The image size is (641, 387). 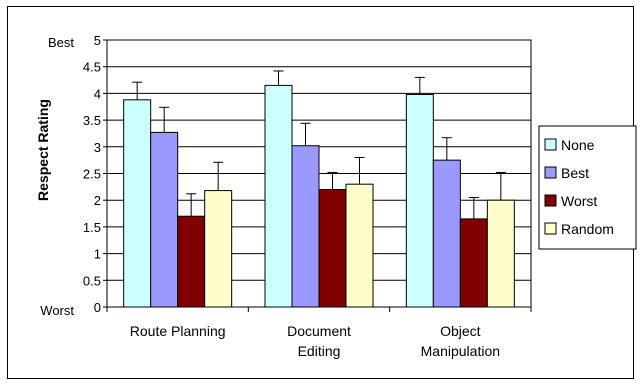 I want to click on x-category-label: Route Planning, so click(x=178, y=331).